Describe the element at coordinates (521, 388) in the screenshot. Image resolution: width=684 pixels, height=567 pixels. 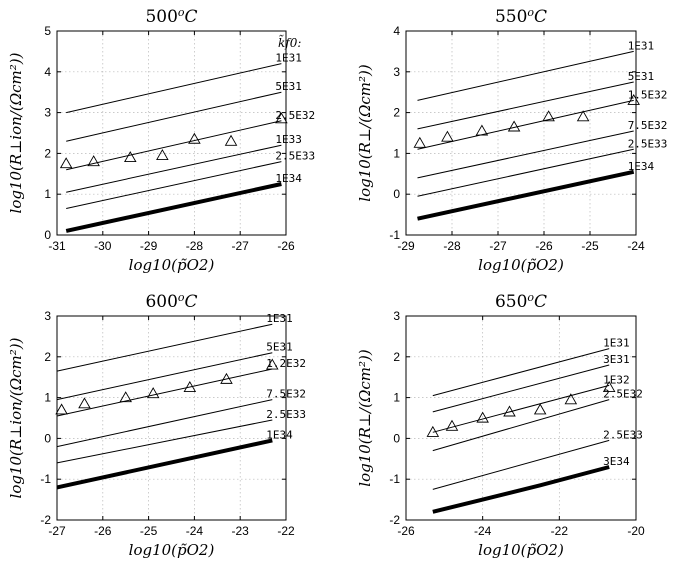
I see `series-line-3e31` at that location.